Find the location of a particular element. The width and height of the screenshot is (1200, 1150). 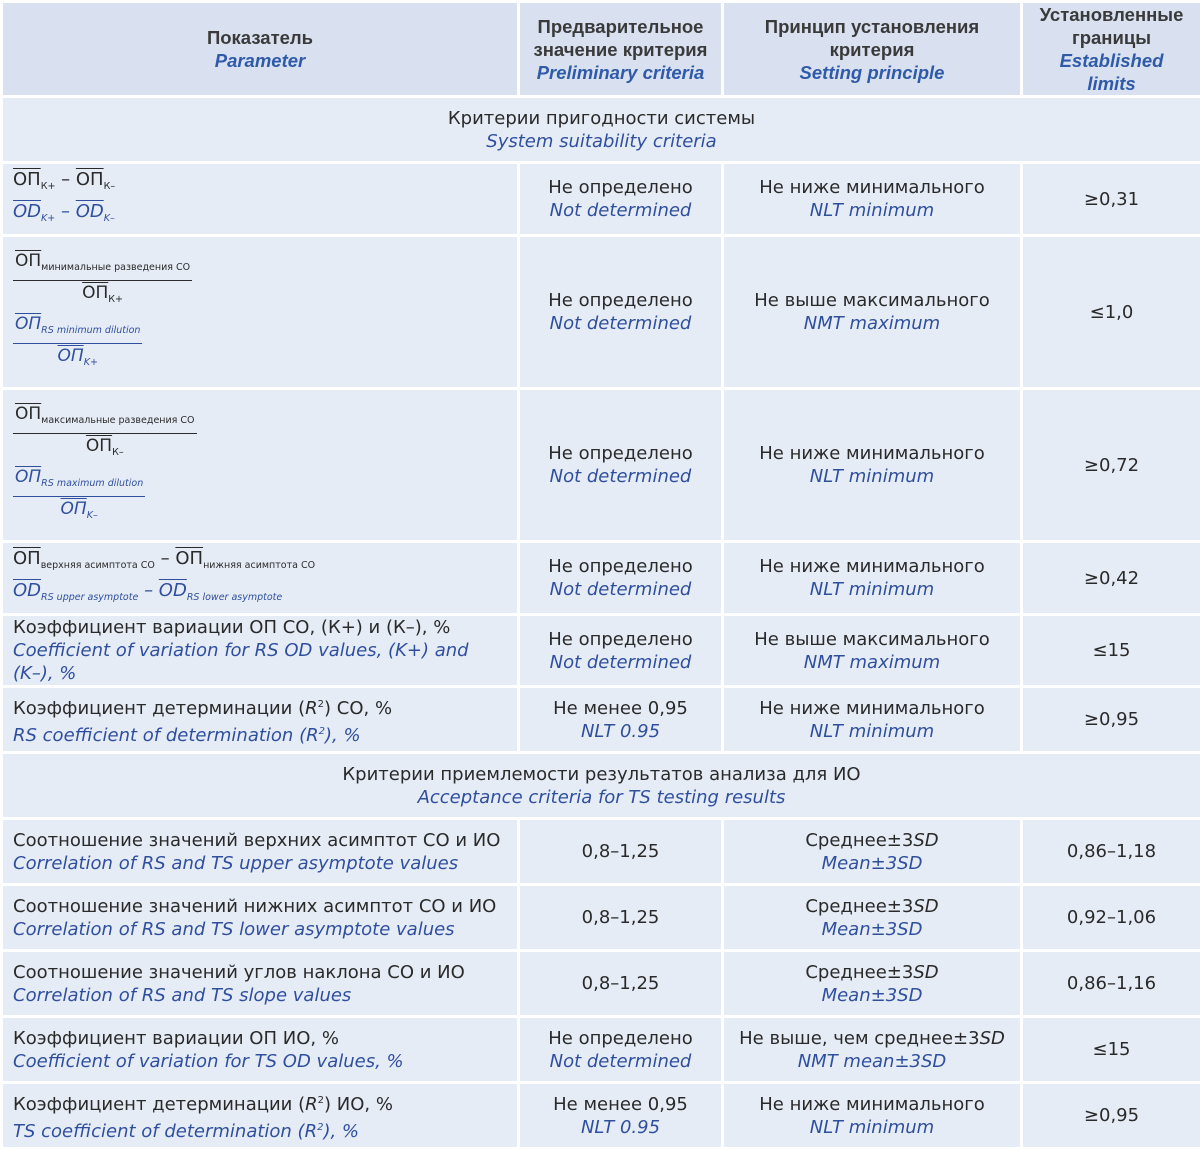

section-title-en: System suitability criteria is located at coordinates (601, 141).